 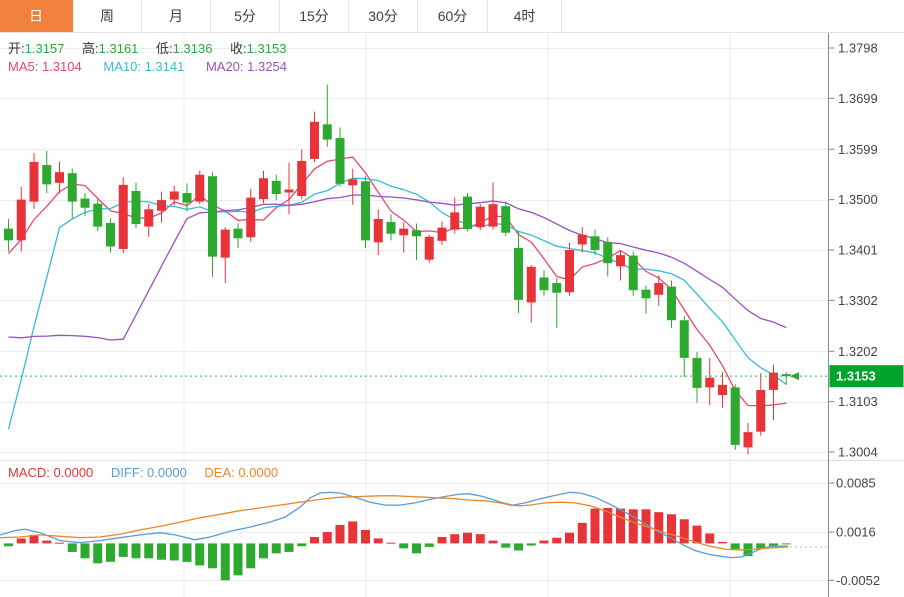 I want to click on tab-day: 日, so click(x=36, y=16).